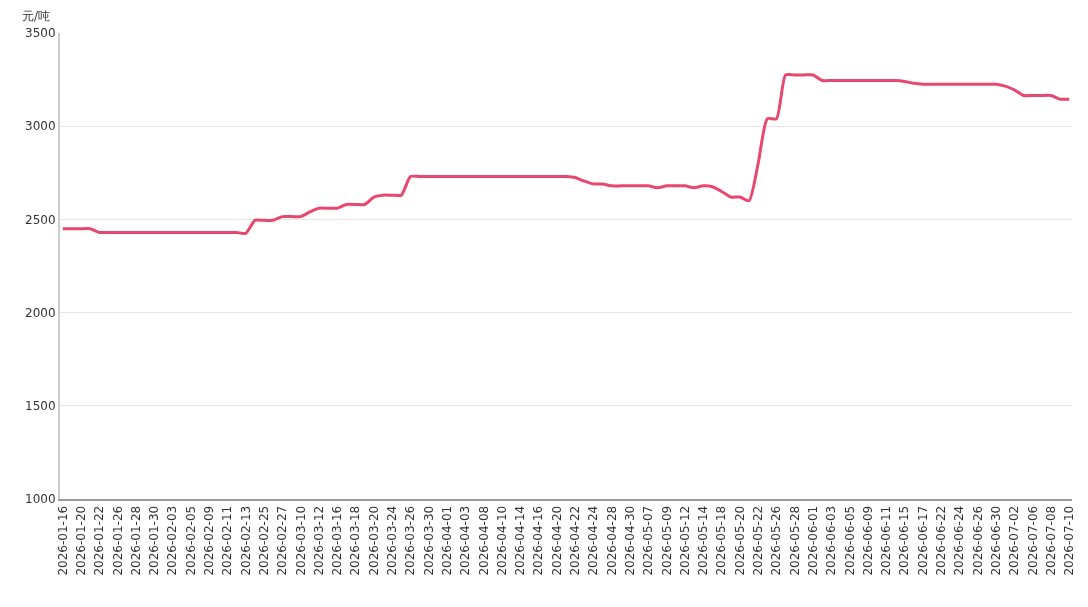  What do you see at coordinates (611, 540) in the screenshot?
I see `x-tick-label: 2026-04-28` at bounding box center [611, 540].